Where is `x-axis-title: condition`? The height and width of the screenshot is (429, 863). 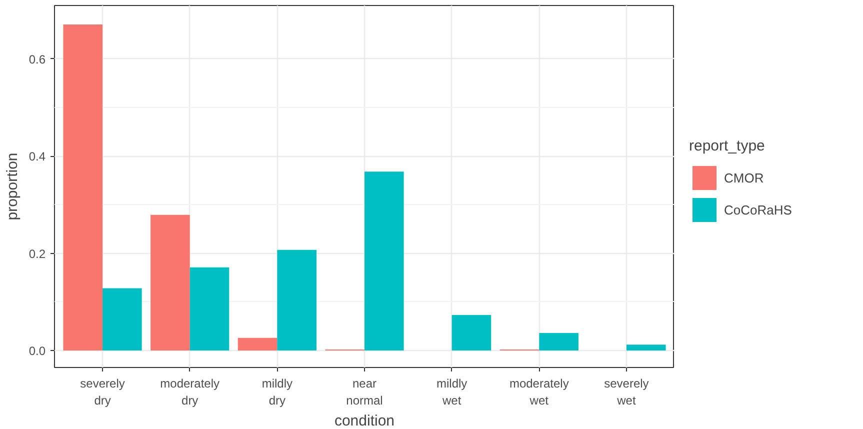 x-axis-title: condition is located at coordinates (364, 420).